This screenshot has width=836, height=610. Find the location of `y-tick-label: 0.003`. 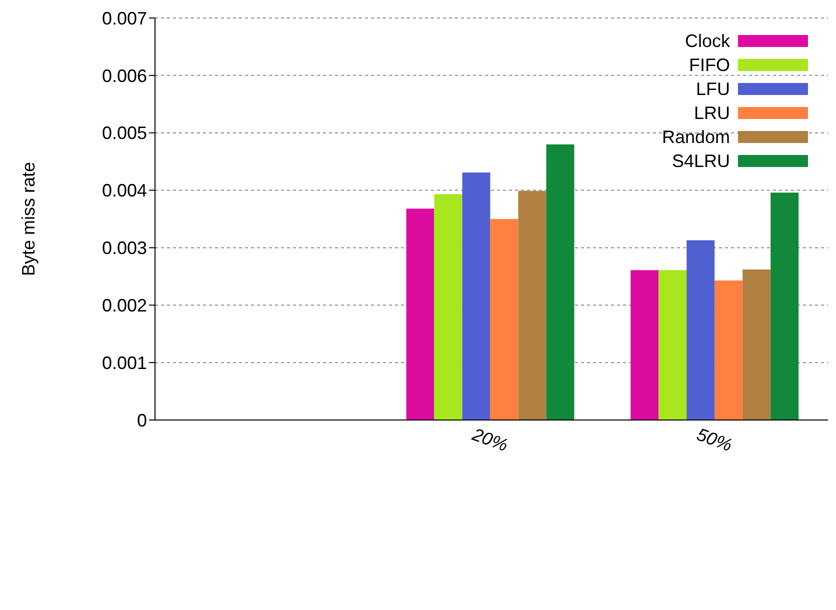

y-tick-label: 0.003 is located at coordinates (124, 248).